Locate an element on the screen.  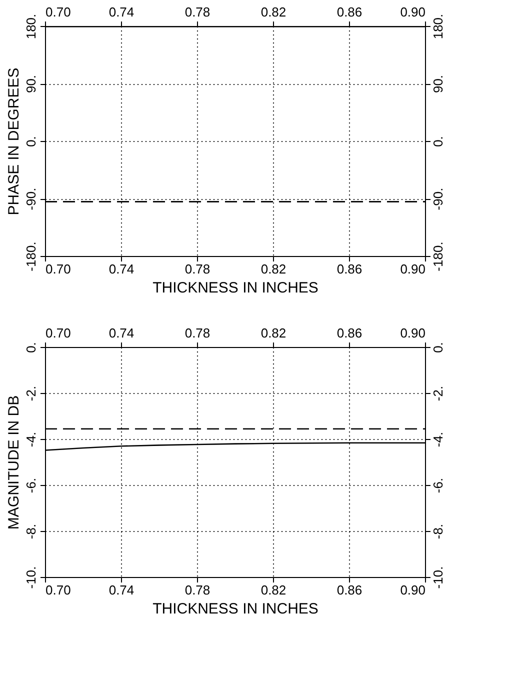
y-tick-label: -10. is located at coordinates (31, 577).